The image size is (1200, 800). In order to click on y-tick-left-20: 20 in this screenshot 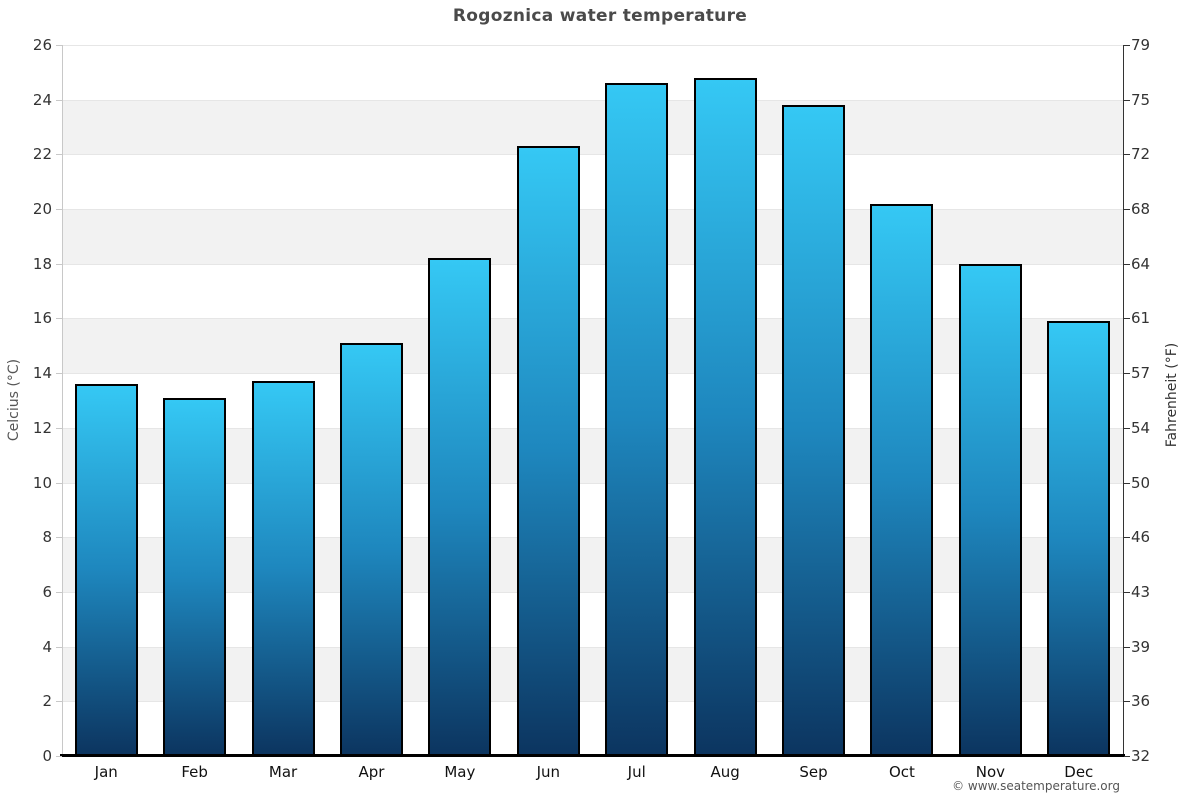, I will do `click(42, 209)`.